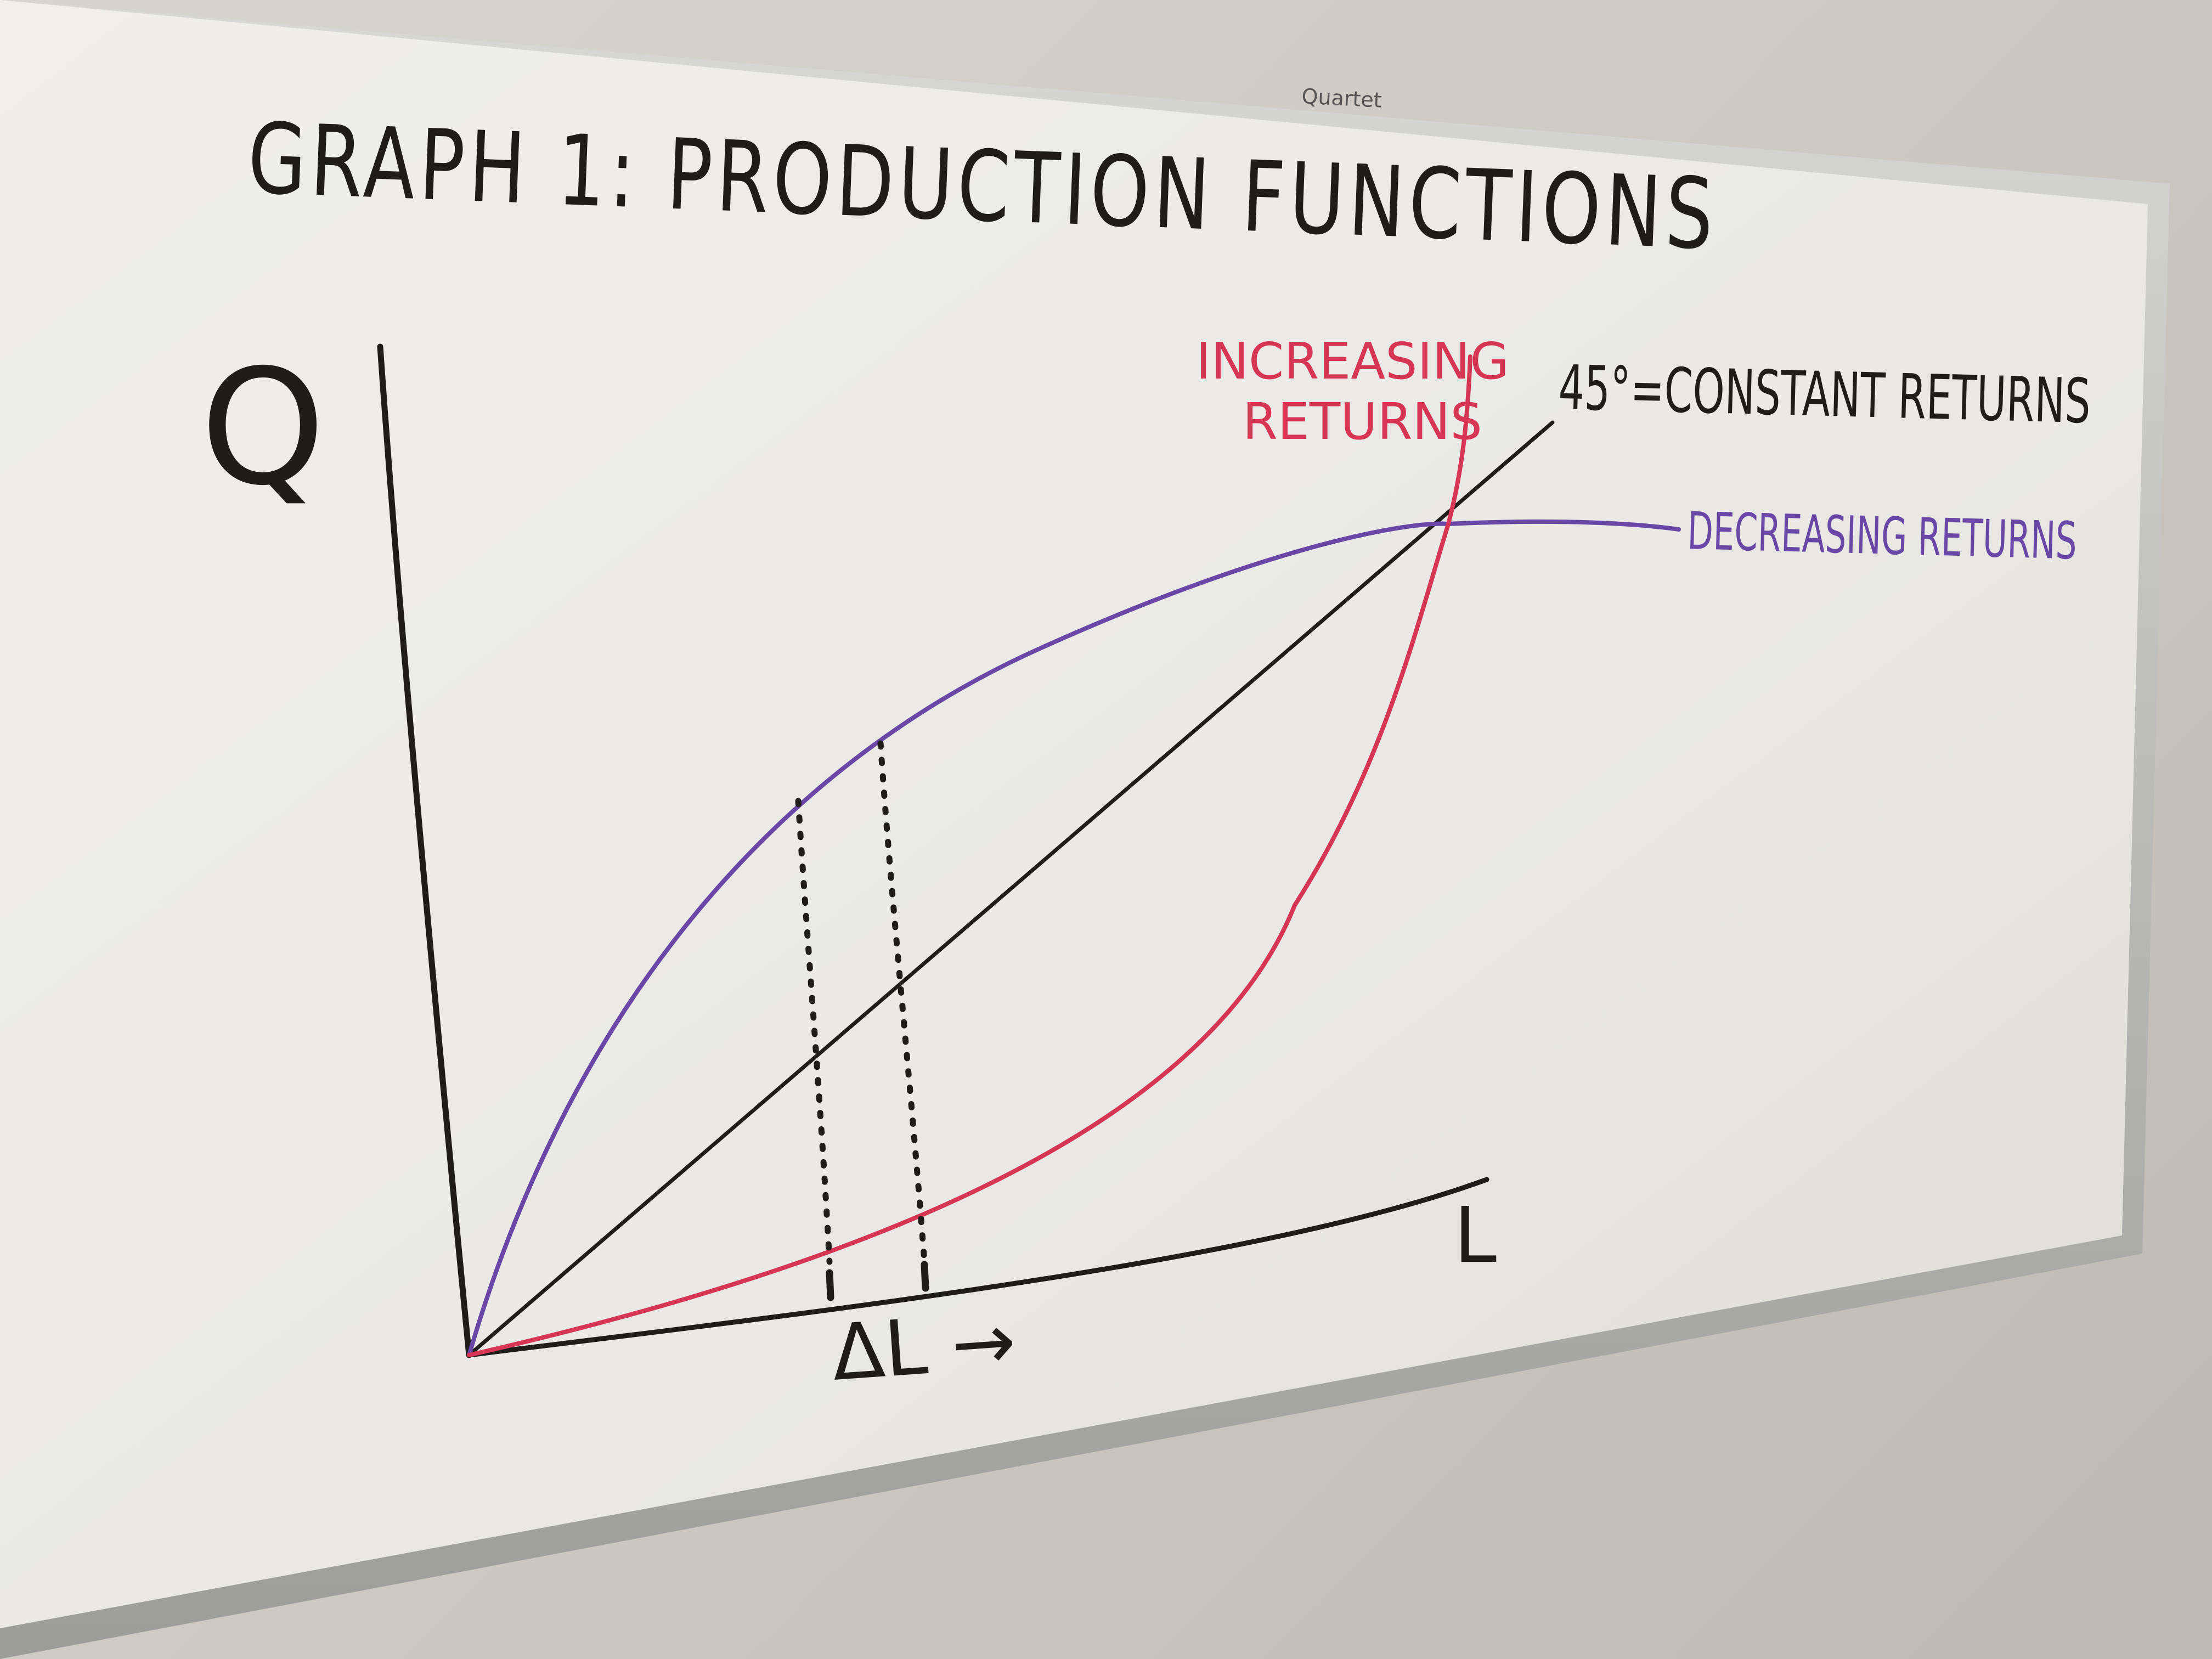 Image resolution: width=2212 pixels, height=1659 pixels. I want to click on brand-label: Quartet, so click(1342, 98).